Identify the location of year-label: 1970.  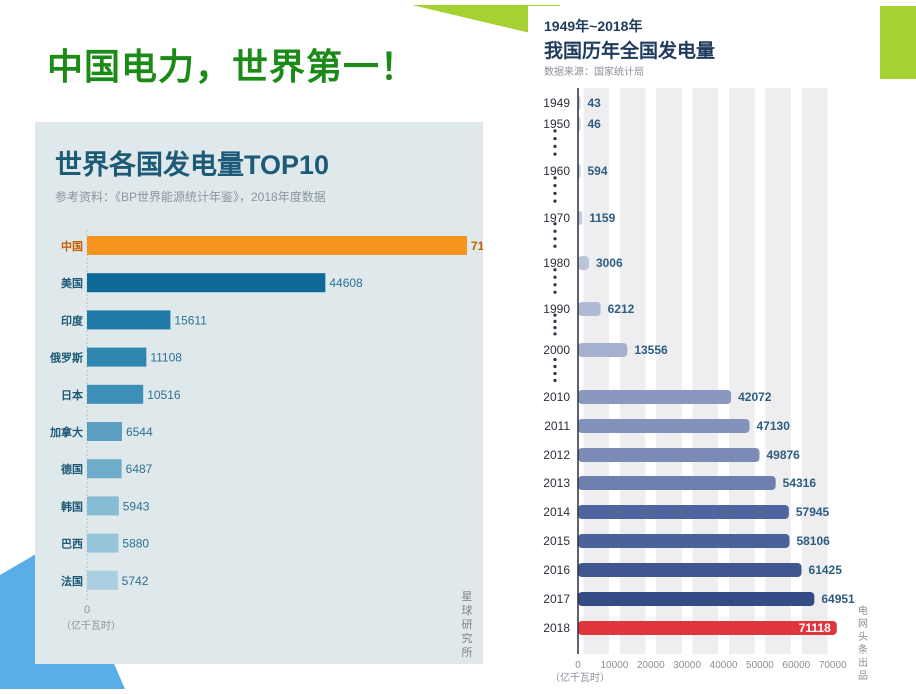
(556, 218).